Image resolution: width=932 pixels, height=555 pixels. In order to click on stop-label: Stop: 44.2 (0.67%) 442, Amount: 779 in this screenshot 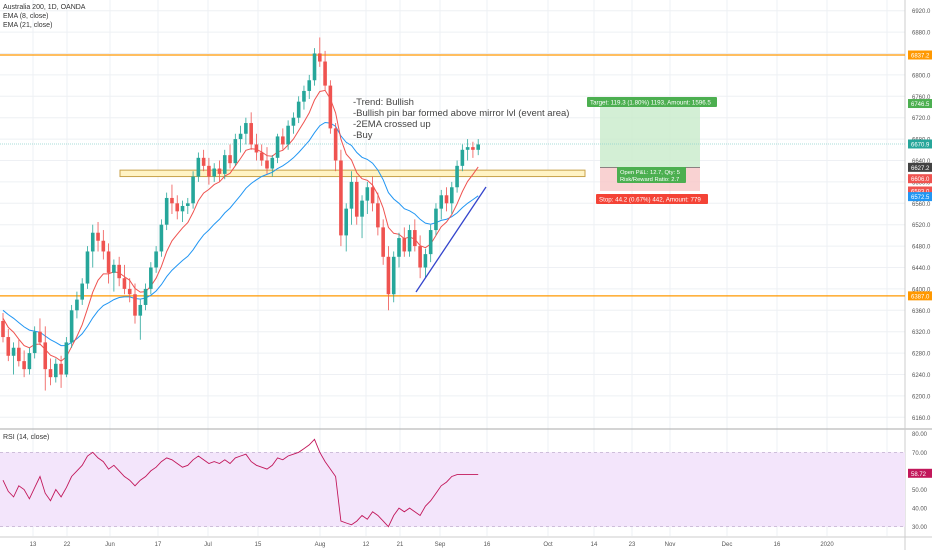, I will do `click(652, 199)`.